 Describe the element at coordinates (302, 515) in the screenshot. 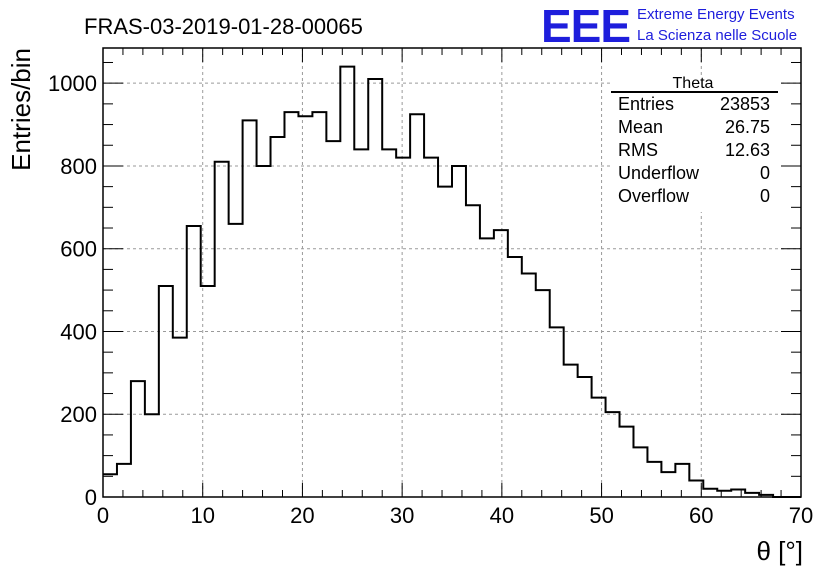

I see `x-tick-label: 20` at that location.